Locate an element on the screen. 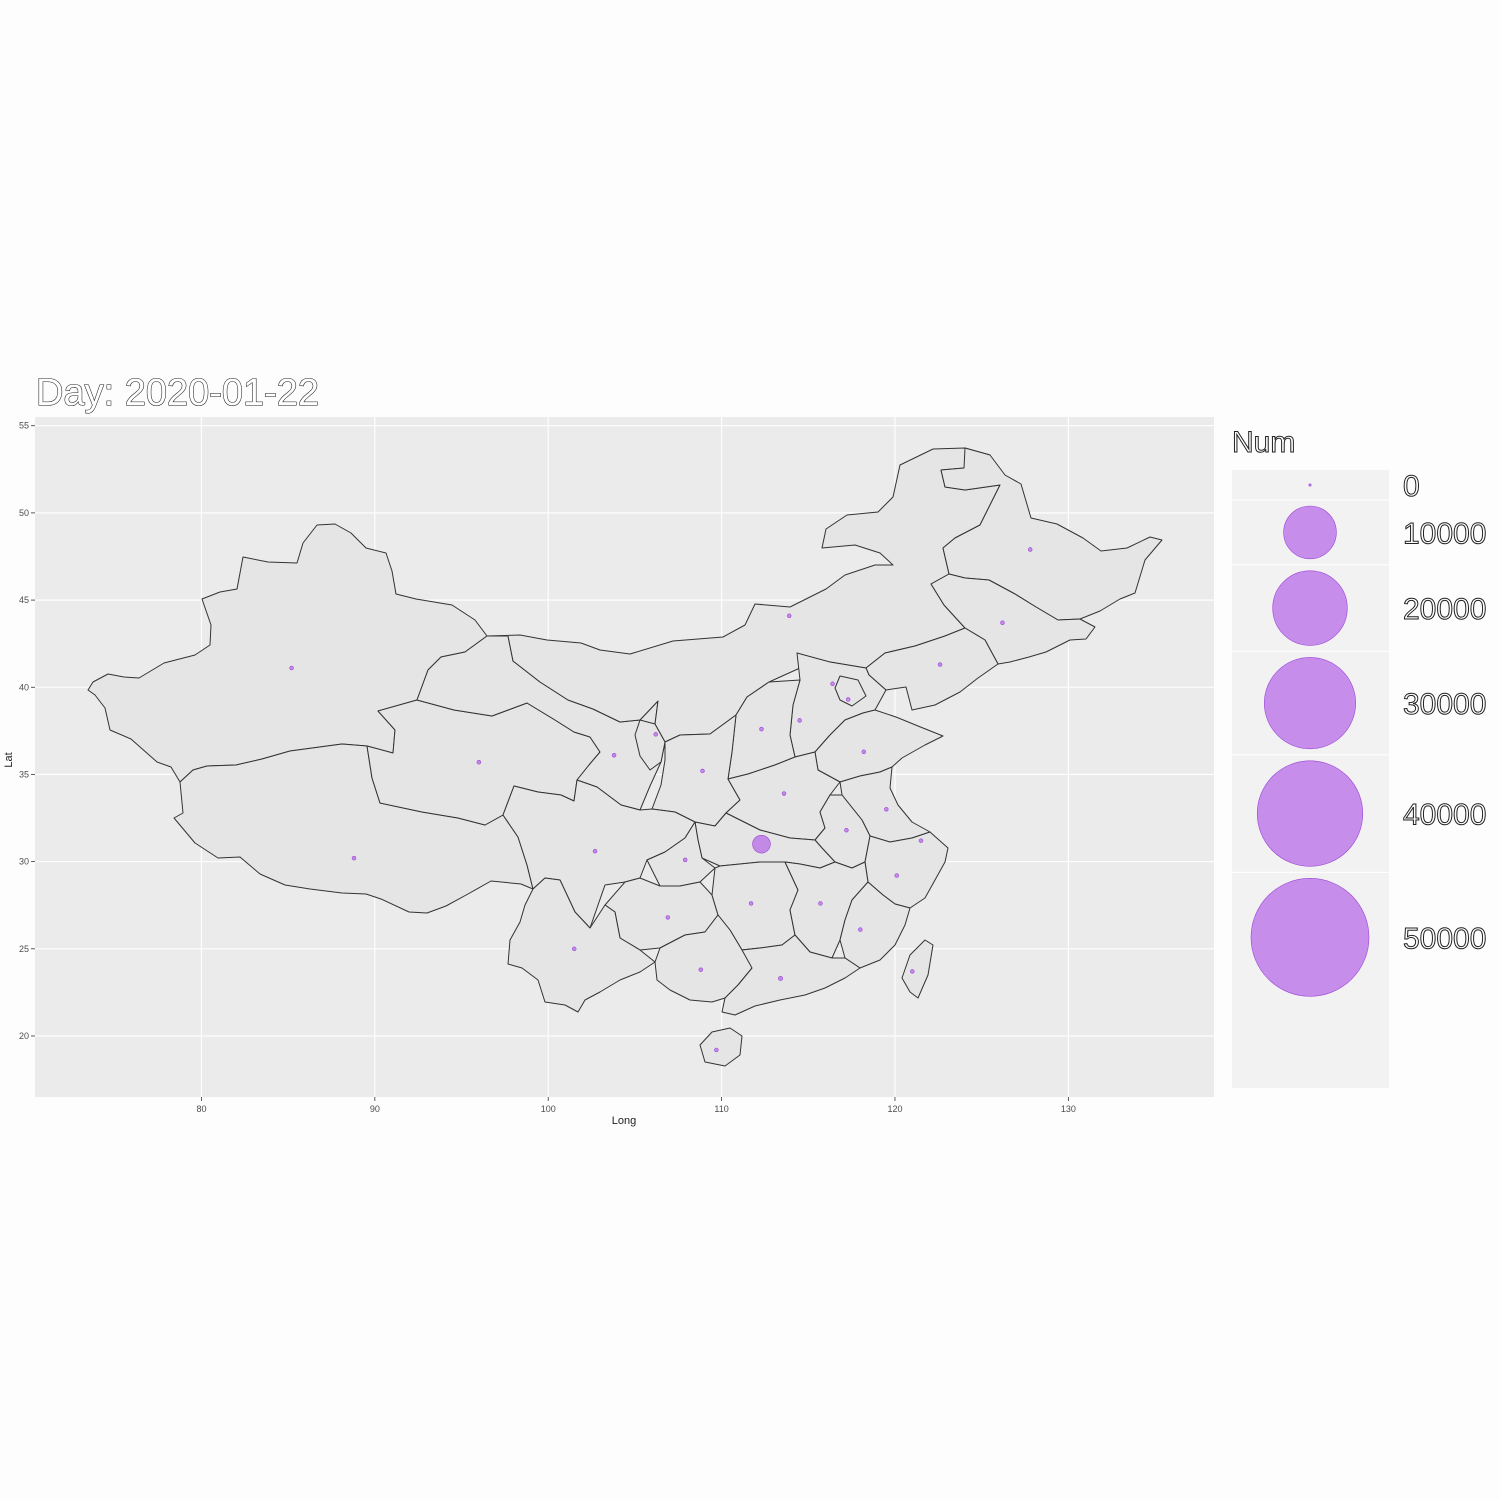 This screenshot has height=1500, width=1500. x-tick-label-130: 130 is located at coordinates (1068, 1109).